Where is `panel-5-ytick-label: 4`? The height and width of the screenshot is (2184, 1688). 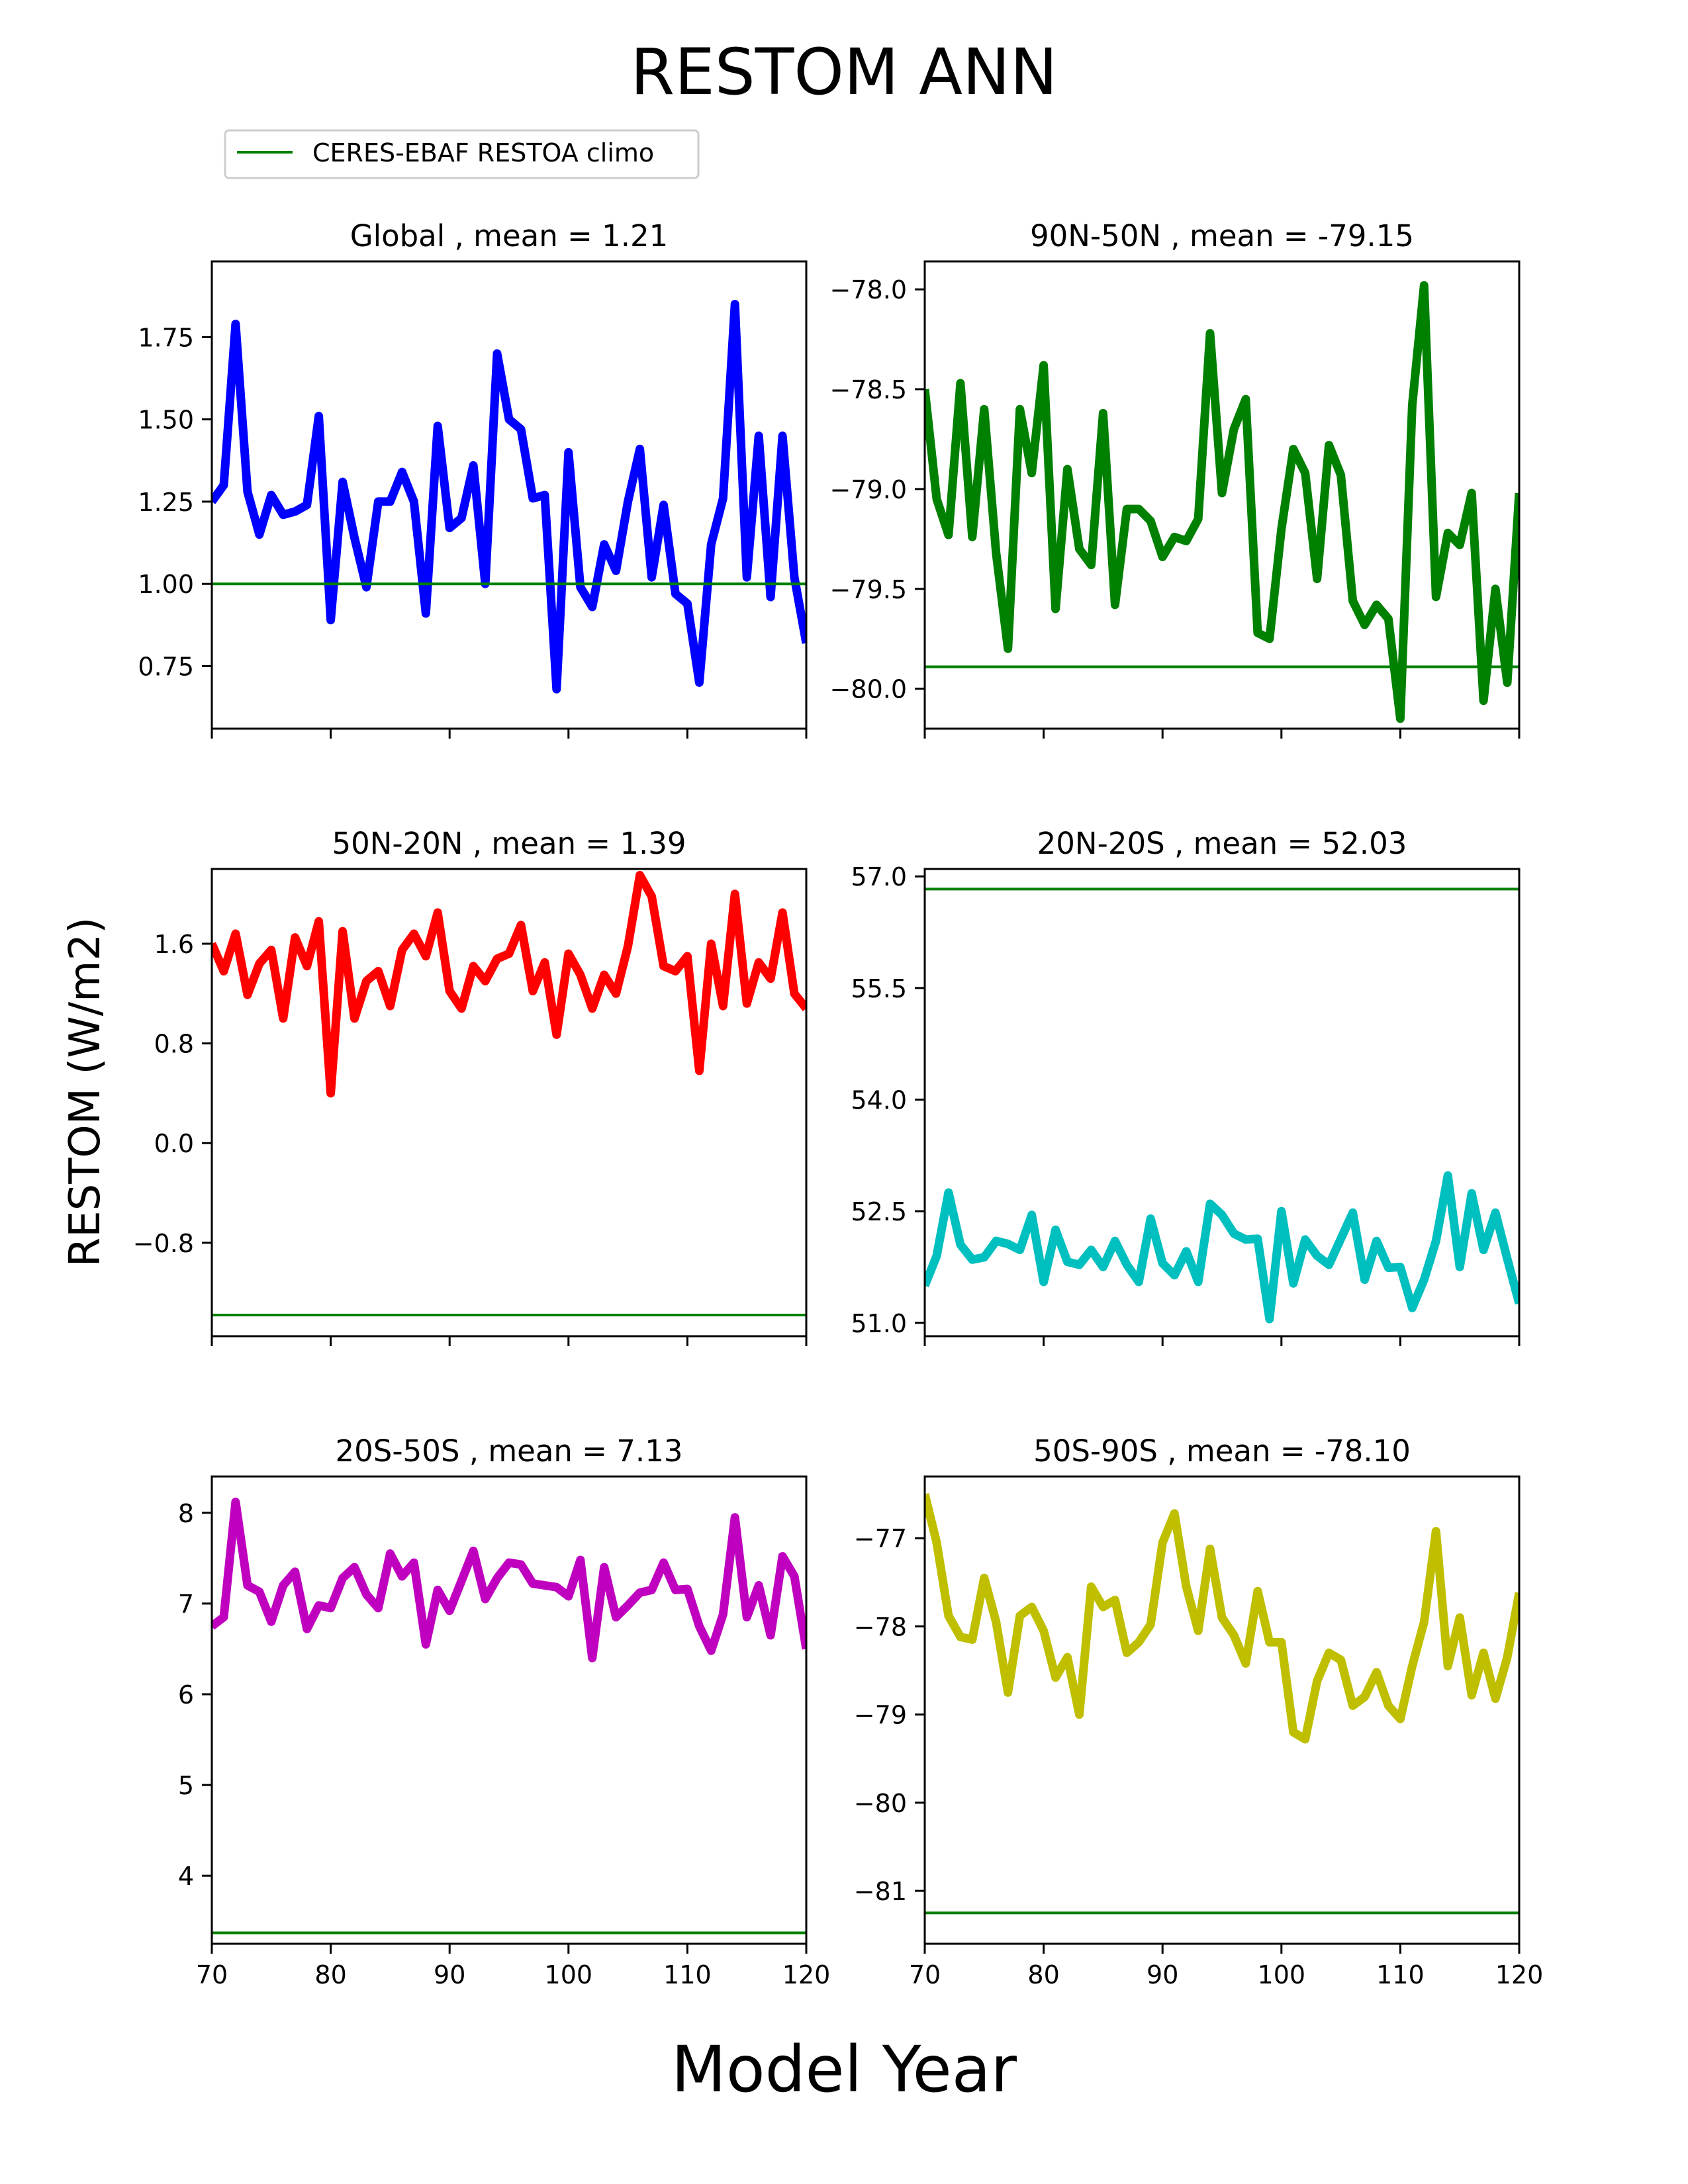
panel-5-ytick-label: 4 is located at coordinates (186, 1877).